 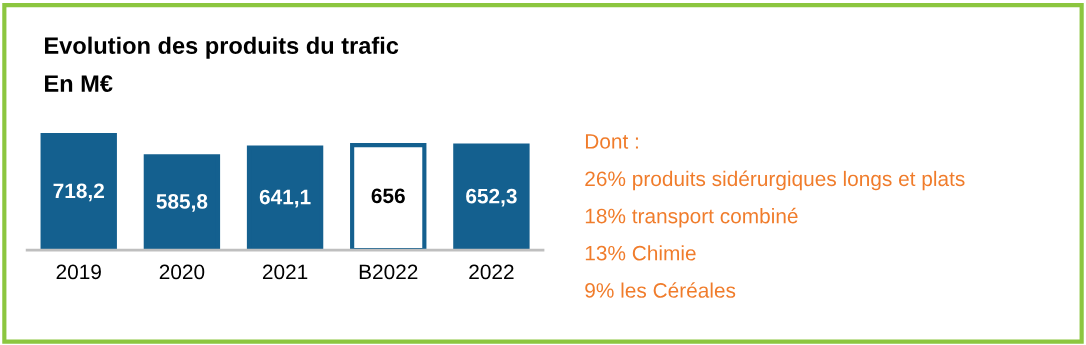 What do you see at coordinates (222, 47) in the screenshot?
I see `chart-title: Evolution des produits du trafic` at bounding box center [222, 47].